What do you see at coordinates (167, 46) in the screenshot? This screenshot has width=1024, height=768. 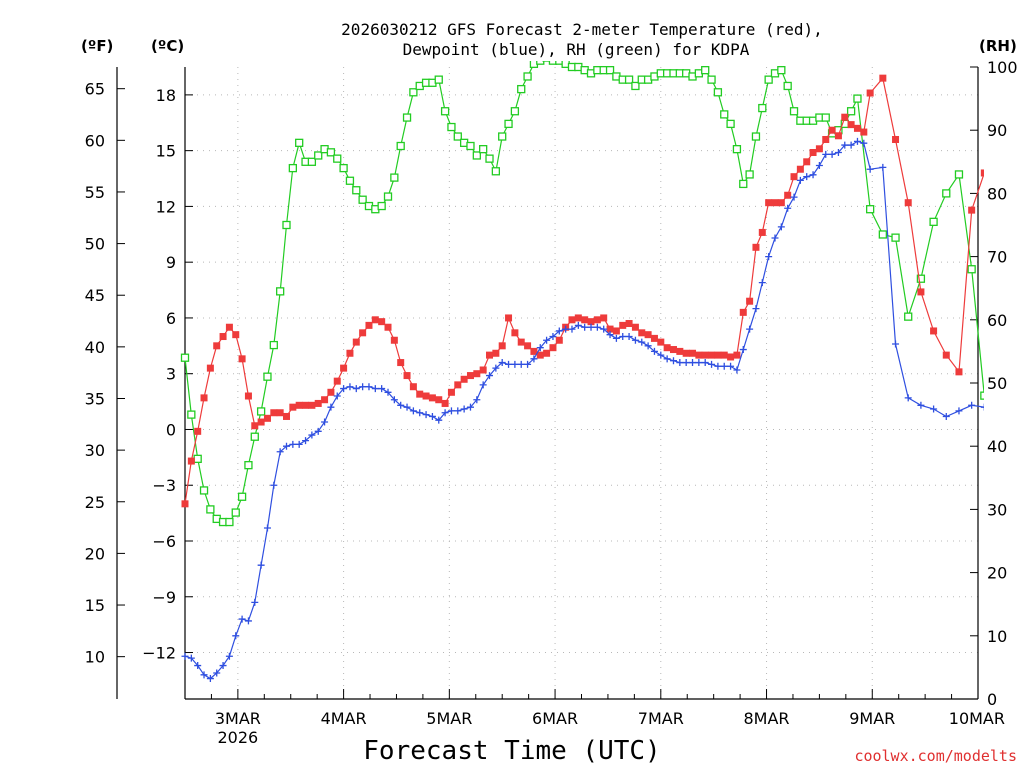 I see `celsius-unit-label: (ºC)` at bounding box center [167, 46].